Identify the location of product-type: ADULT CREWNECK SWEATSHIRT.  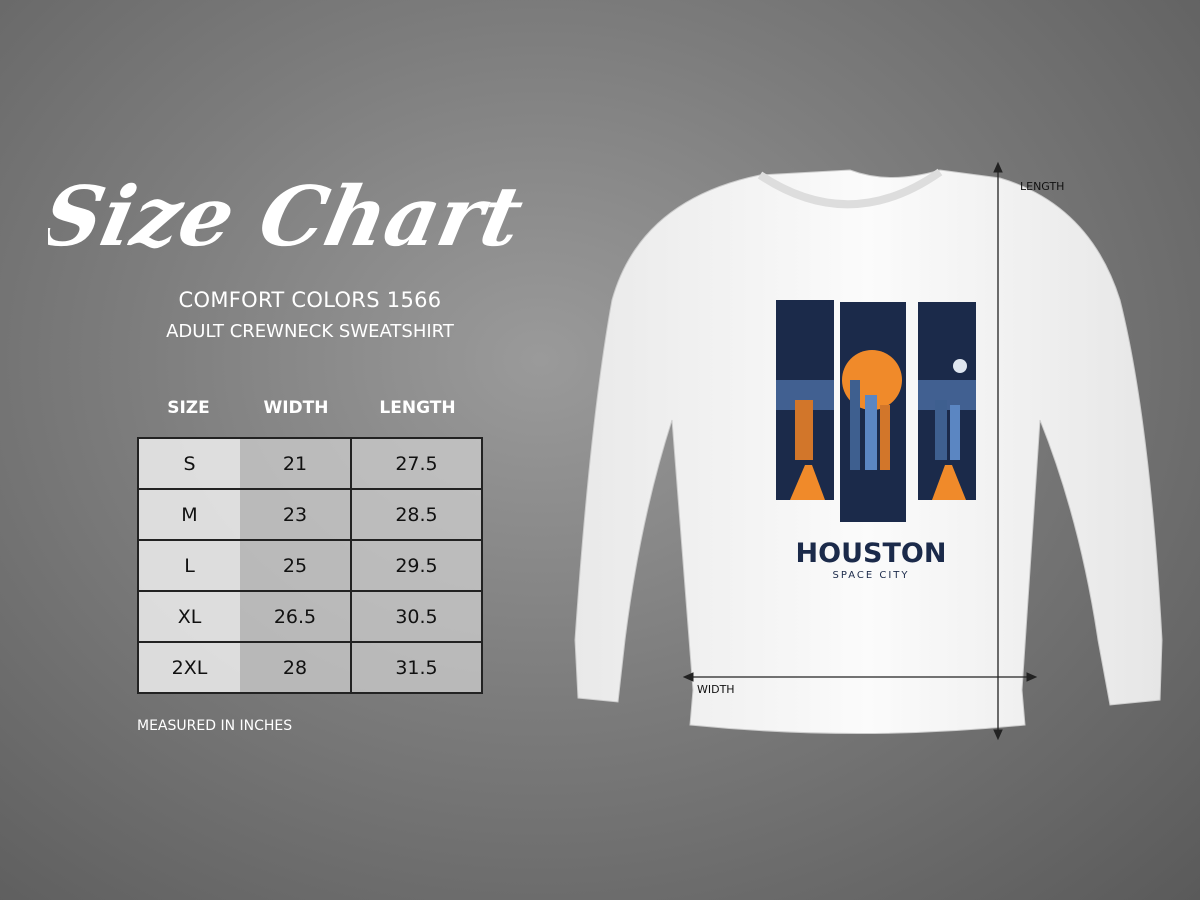
(310, 331).